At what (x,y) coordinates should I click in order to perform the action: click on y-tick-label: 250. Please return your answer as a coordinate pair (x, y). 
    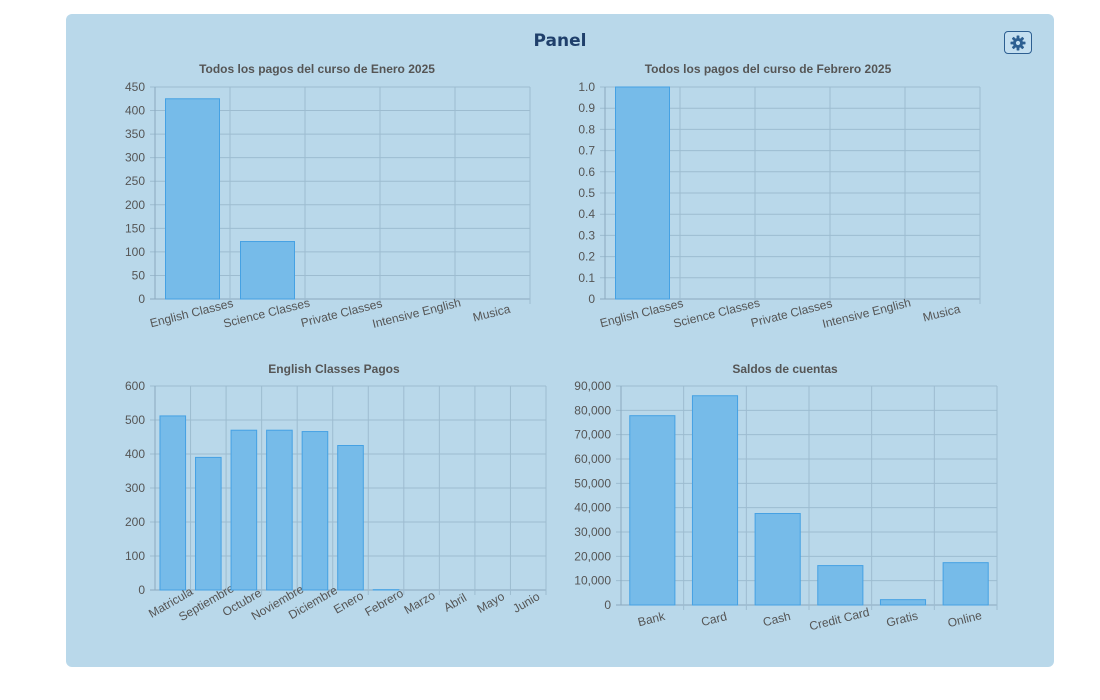
    Looking at the image, I should click on (135, 181).